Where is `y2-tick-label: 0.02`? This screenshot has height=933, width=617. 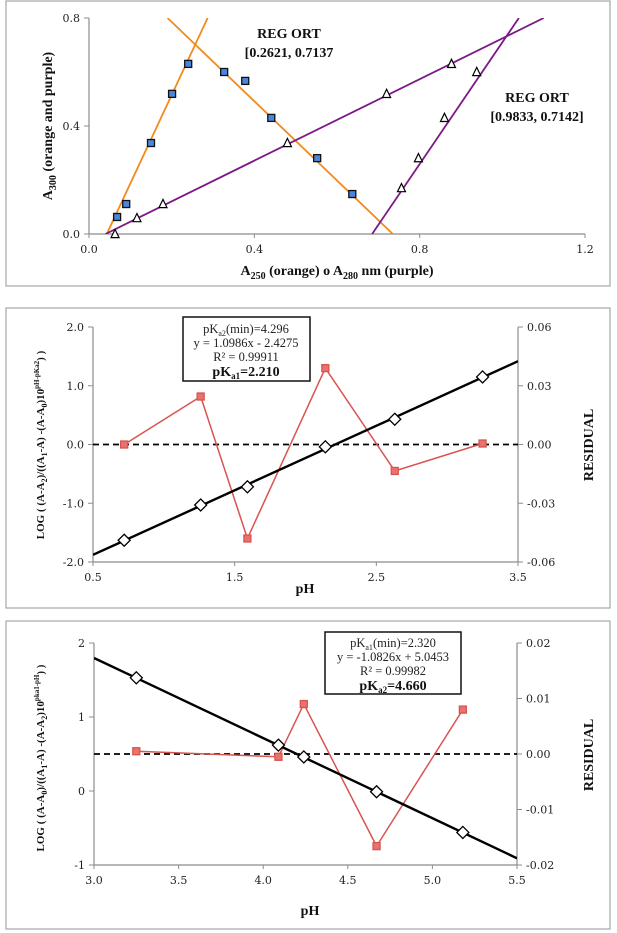
y2-tick-label: 0.02 is located at coordinates (538, 643).